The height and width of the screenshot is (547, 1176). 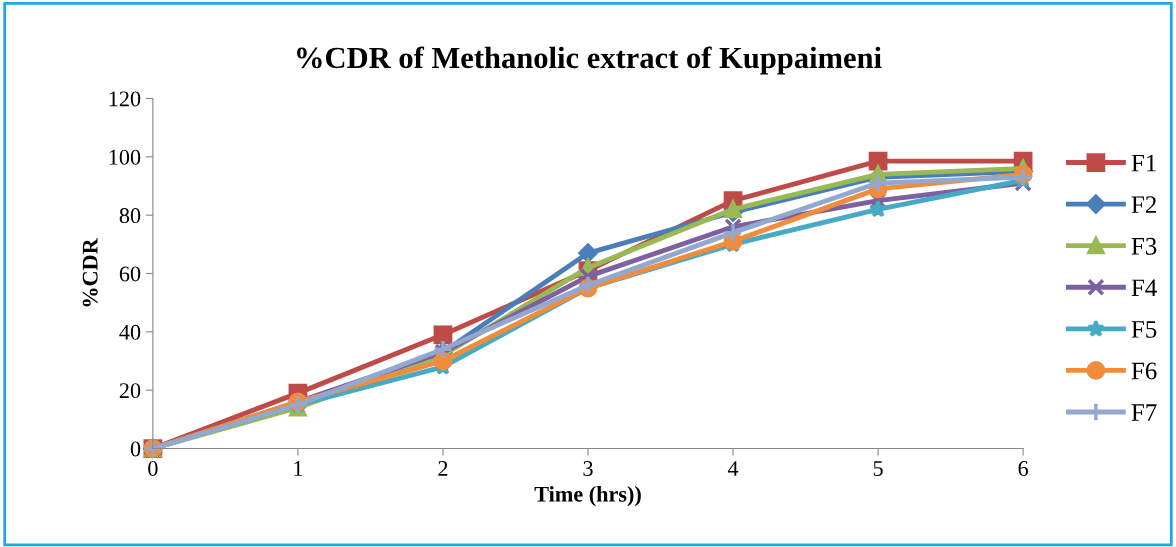 I want to click on legend-label: F6, so click(x=1144, y=371).